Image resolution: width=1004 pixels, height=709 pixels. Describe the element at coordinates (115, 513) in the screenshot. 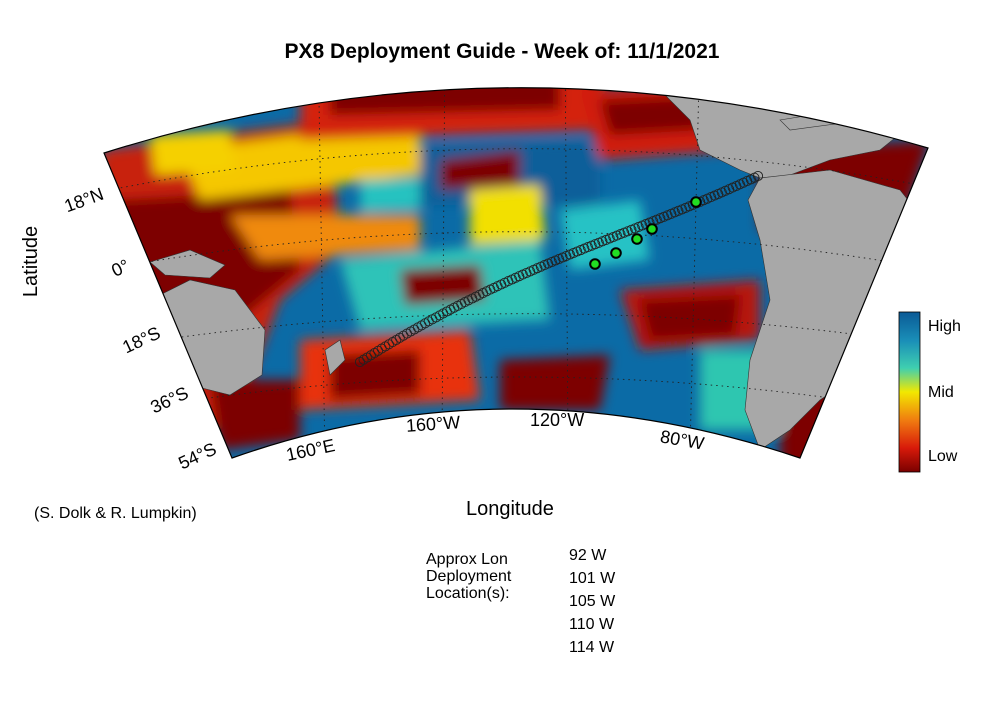

I see `credit-text: (S. Dolk & R. Lumpkin)` at that location.